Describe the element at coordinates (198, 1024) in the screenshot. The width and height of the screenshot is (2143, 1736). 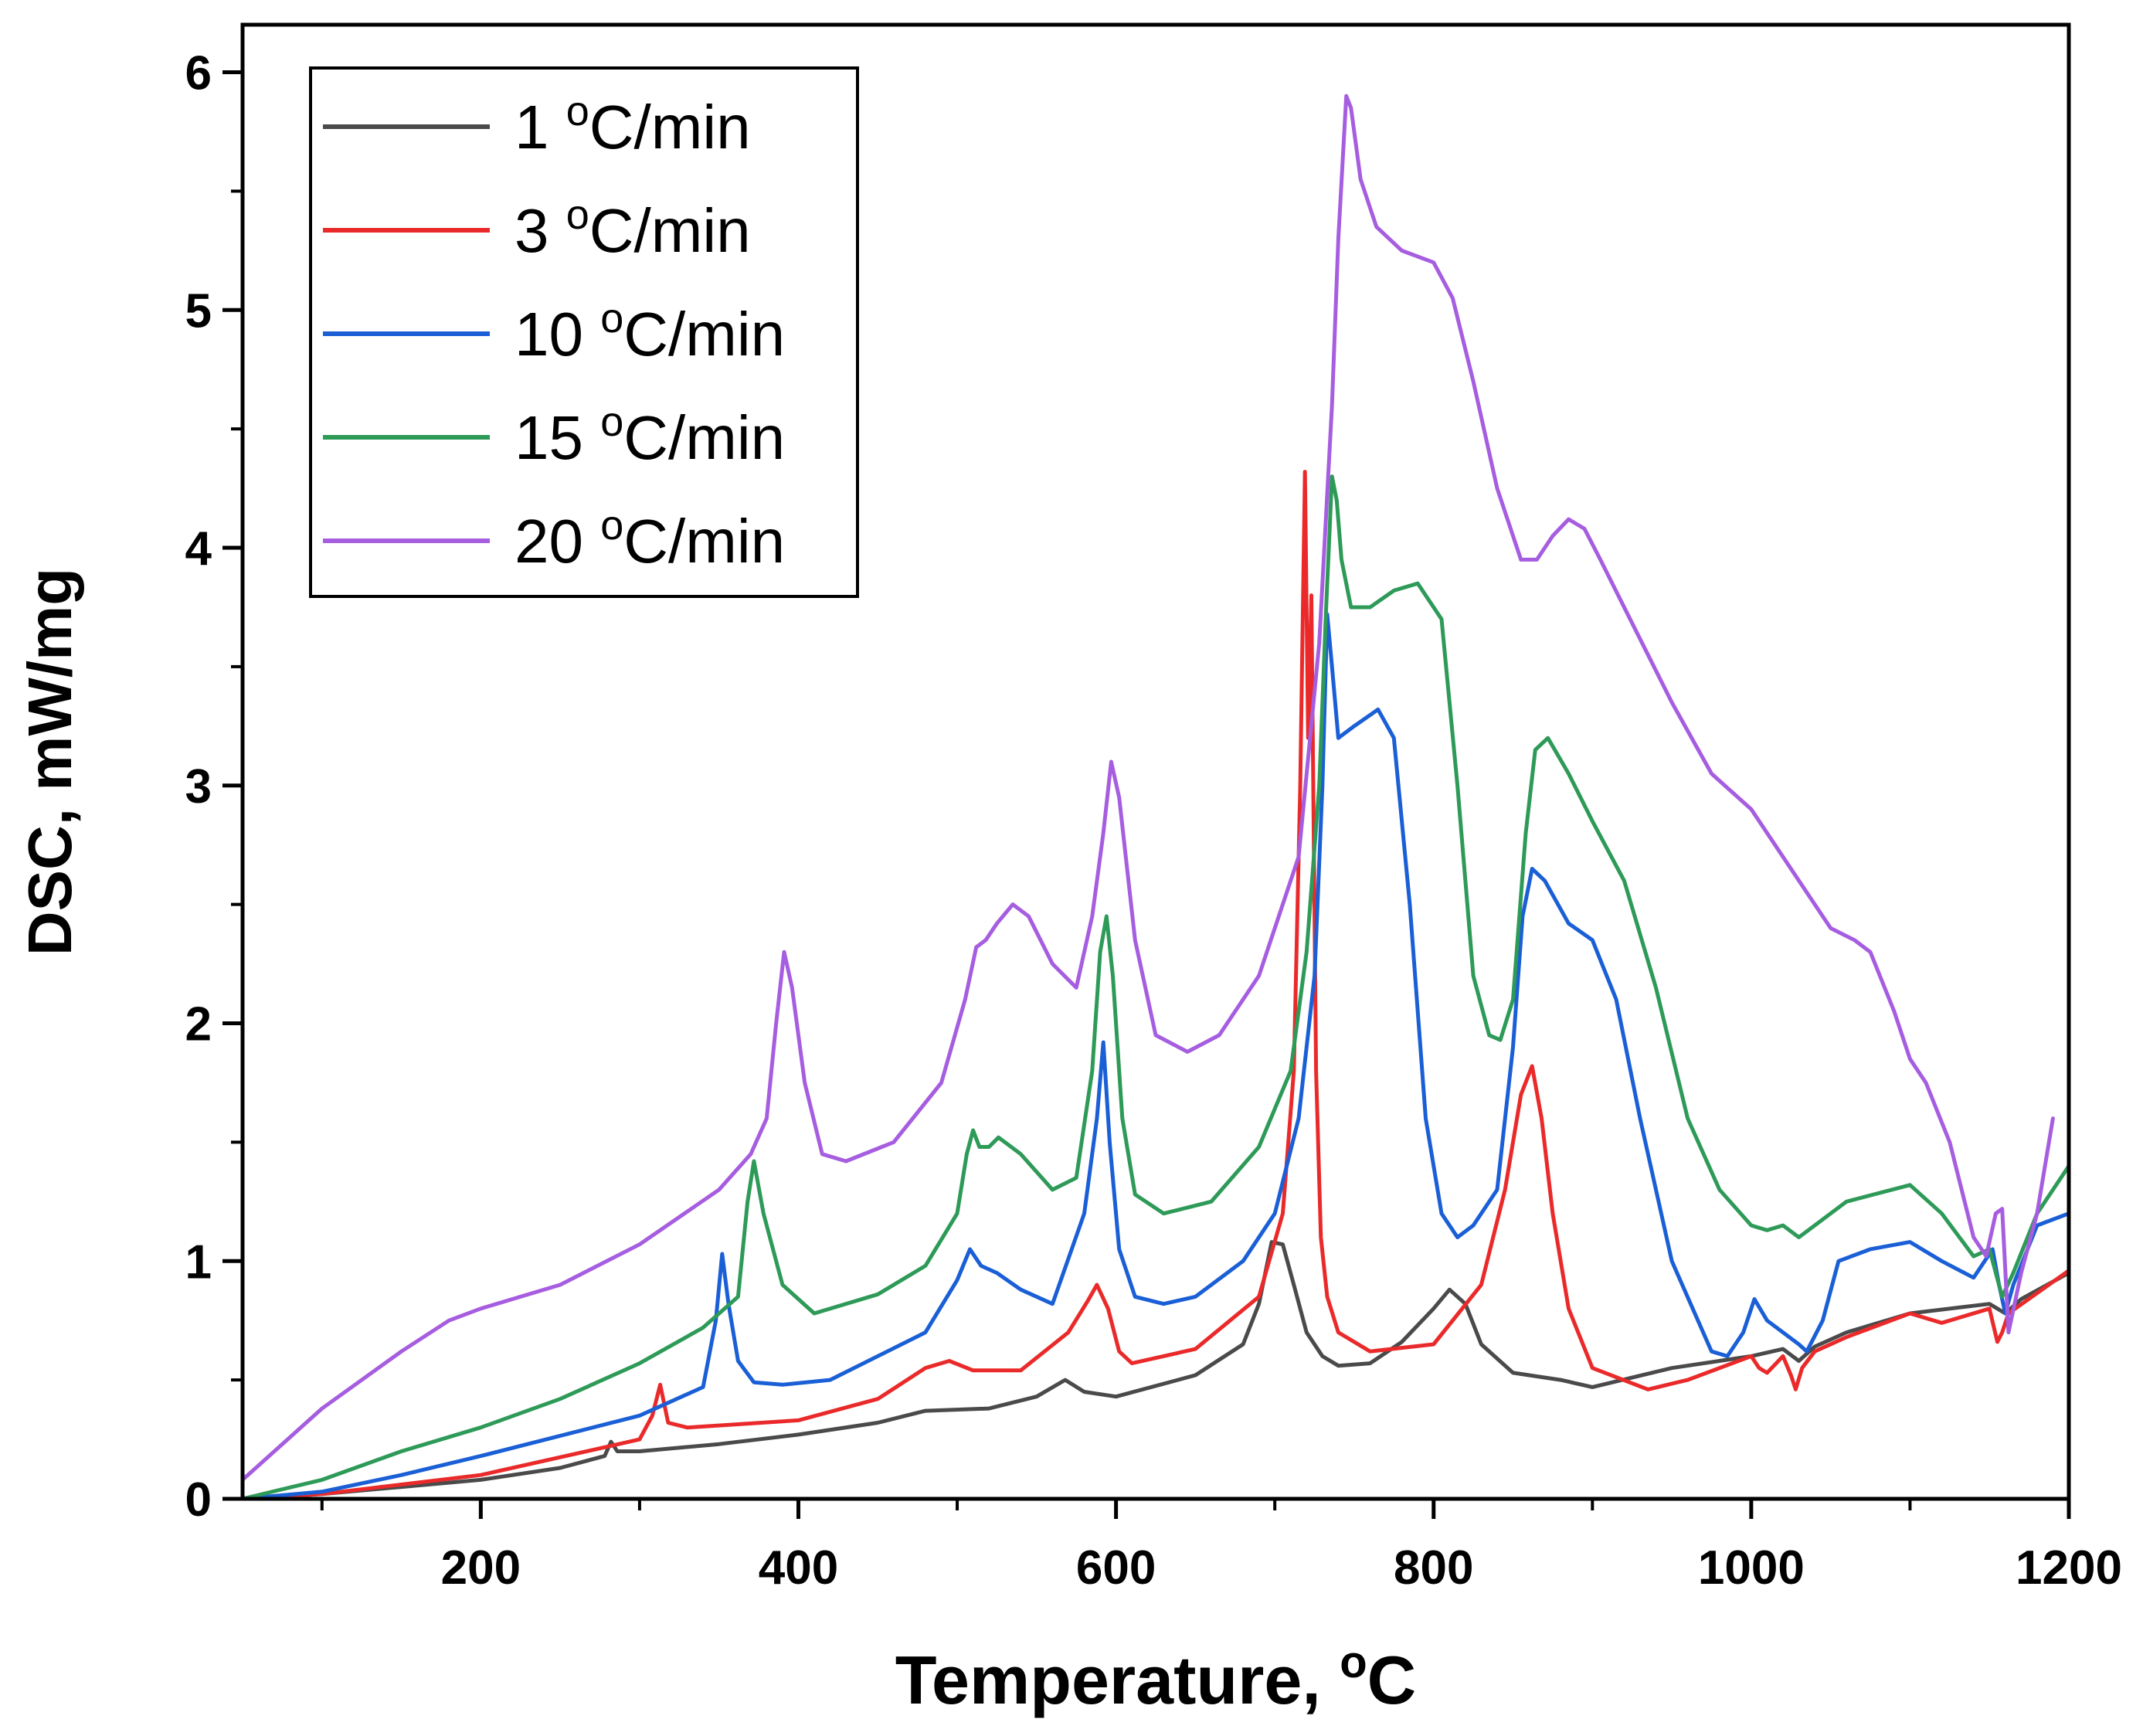
I see `y-tick-label: 2` at that location.